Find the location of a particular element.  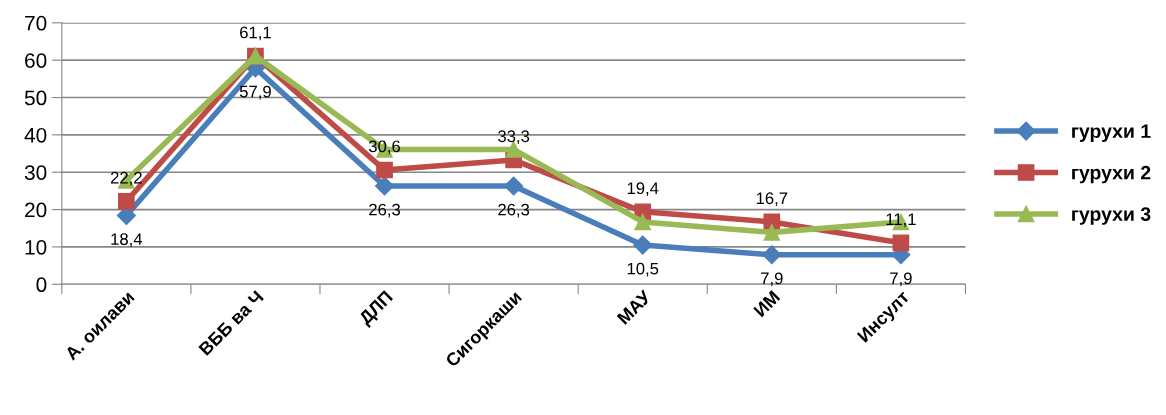

data-label: 61,1 is located at coordinates (255, 33).